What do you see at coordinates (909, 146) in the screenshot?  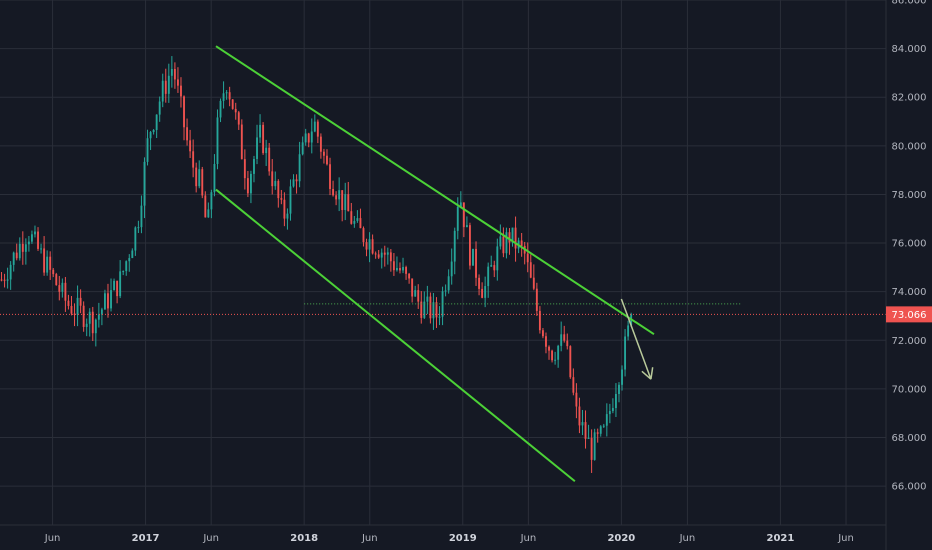 I see `y-tick-label: 80.000` at bounding box center [909, 146].